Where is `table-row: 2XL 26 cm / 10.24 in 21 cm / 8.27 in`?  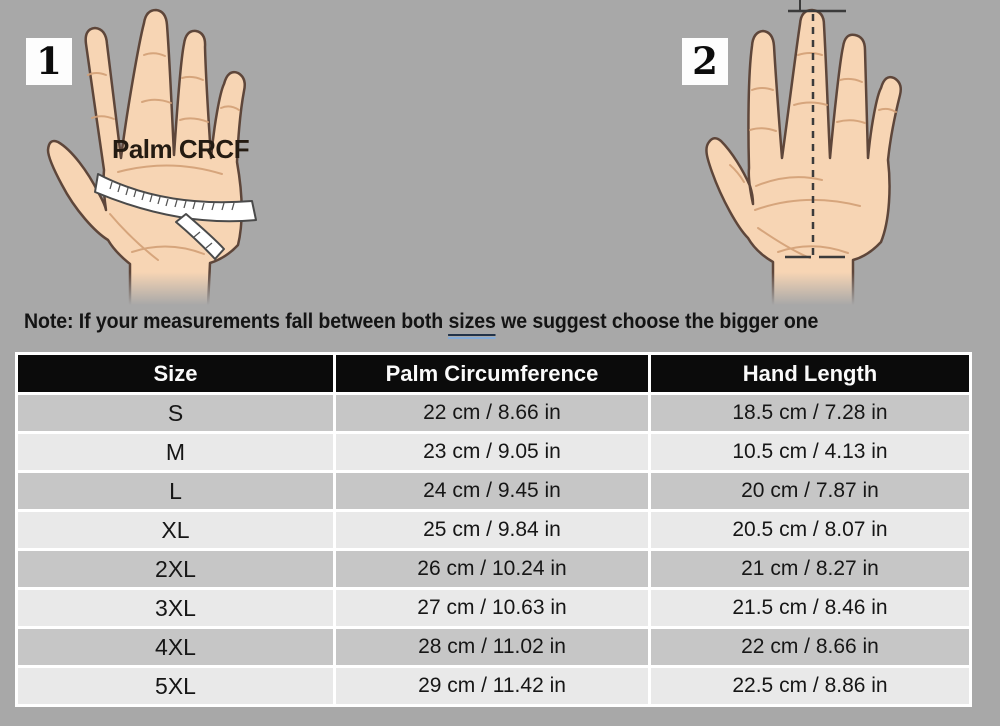 table-row: 2XL 26 cm / 10.24 in 21 cm / 8.27 in is located at coordinates (493, 569).